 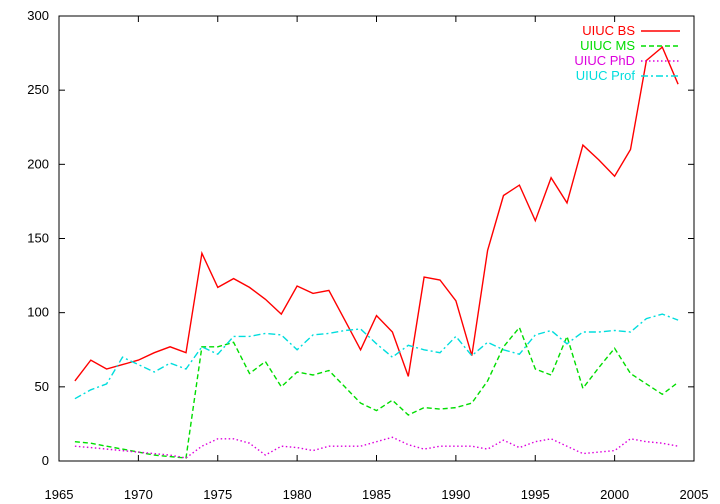 What do you see at coordinates (42, 386) in the screenshot?
I see `y-tick-label: 50` at bounding box center [42, 386].